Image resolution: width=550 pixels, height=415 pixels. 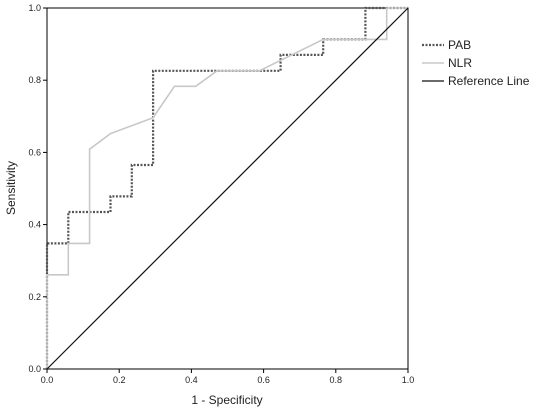 I want to click on y-tick-label: 0.6, so click(x=34, y=152).